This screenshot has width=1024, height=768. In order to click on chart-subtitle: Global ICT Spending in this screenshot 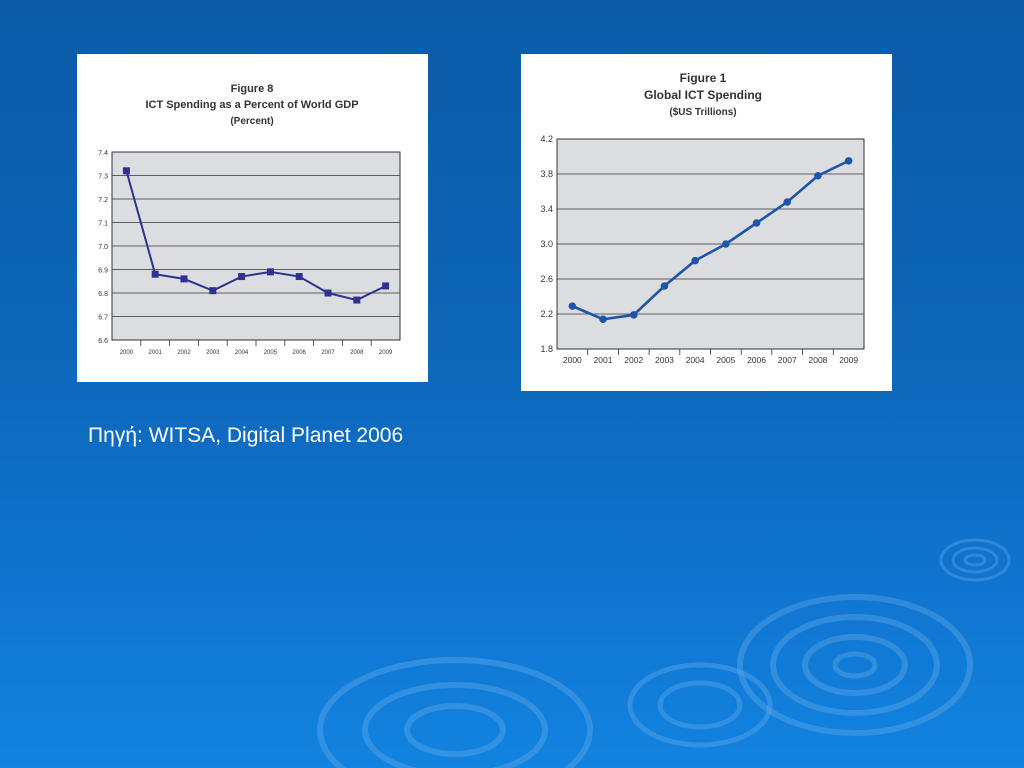, I will do `click(703, 95)`.